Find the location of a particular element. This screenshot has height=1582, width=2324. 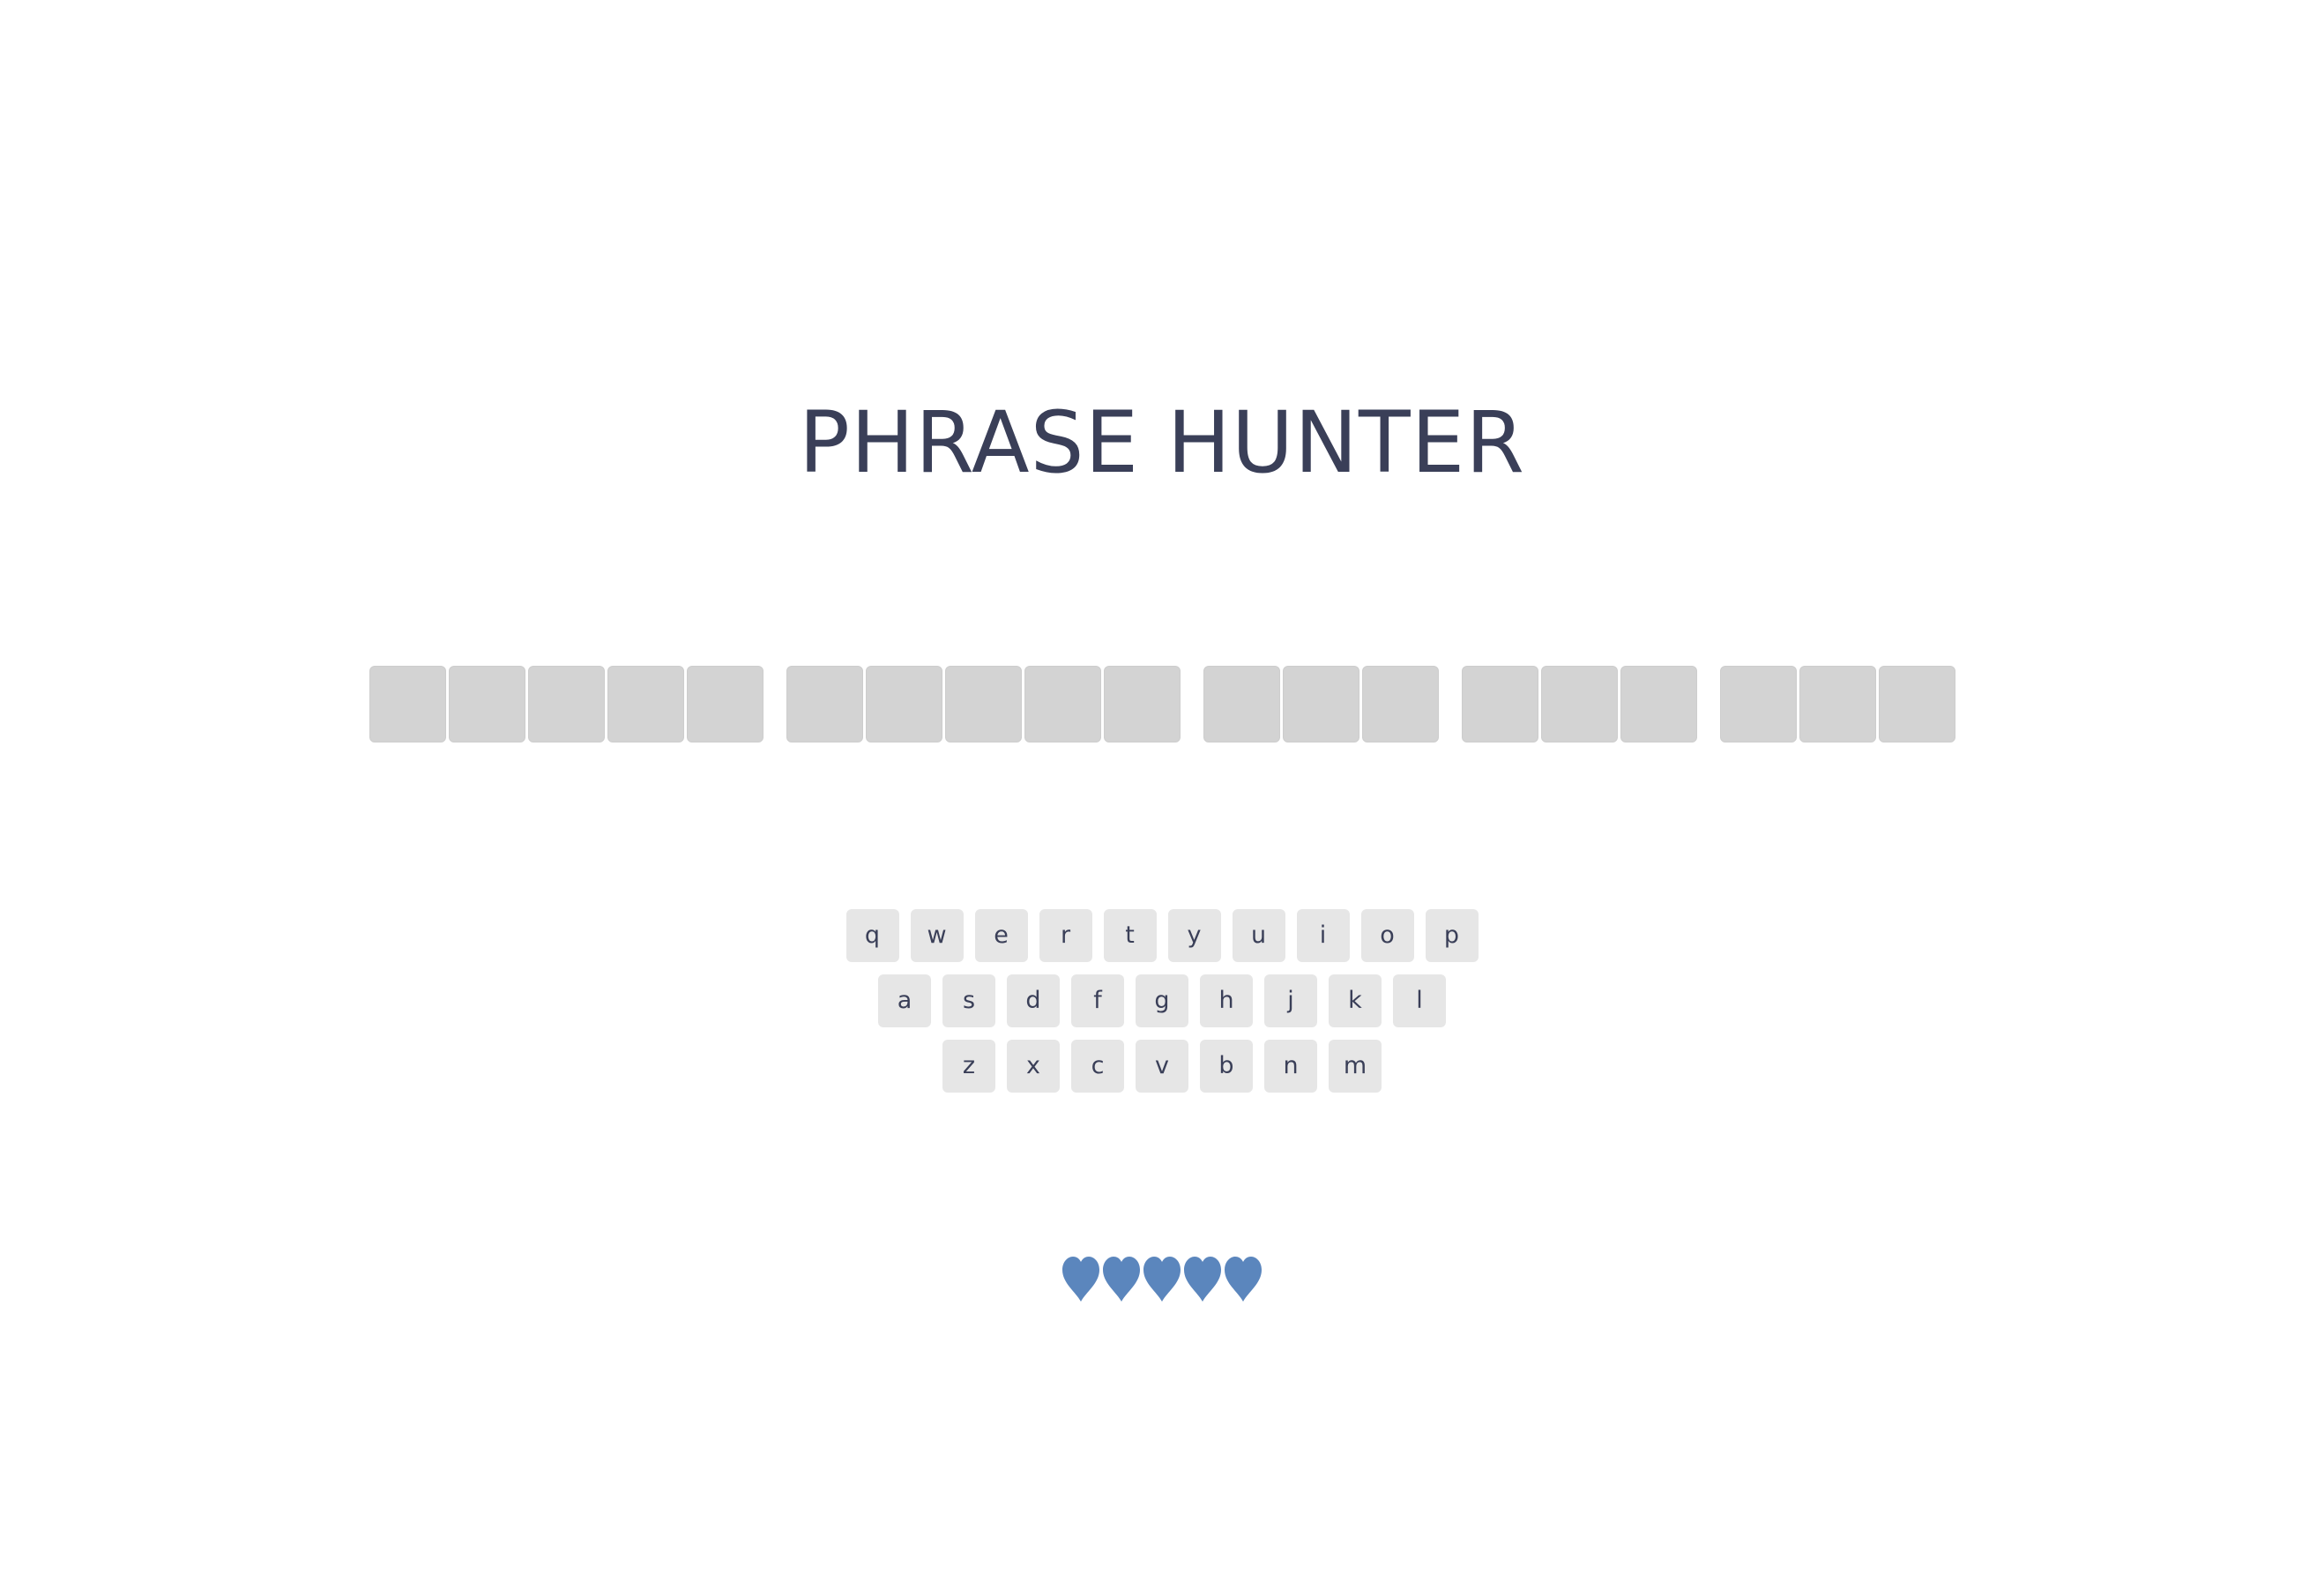

game-title: PHRASE HUNTER is located at coordinates (1162, 442).